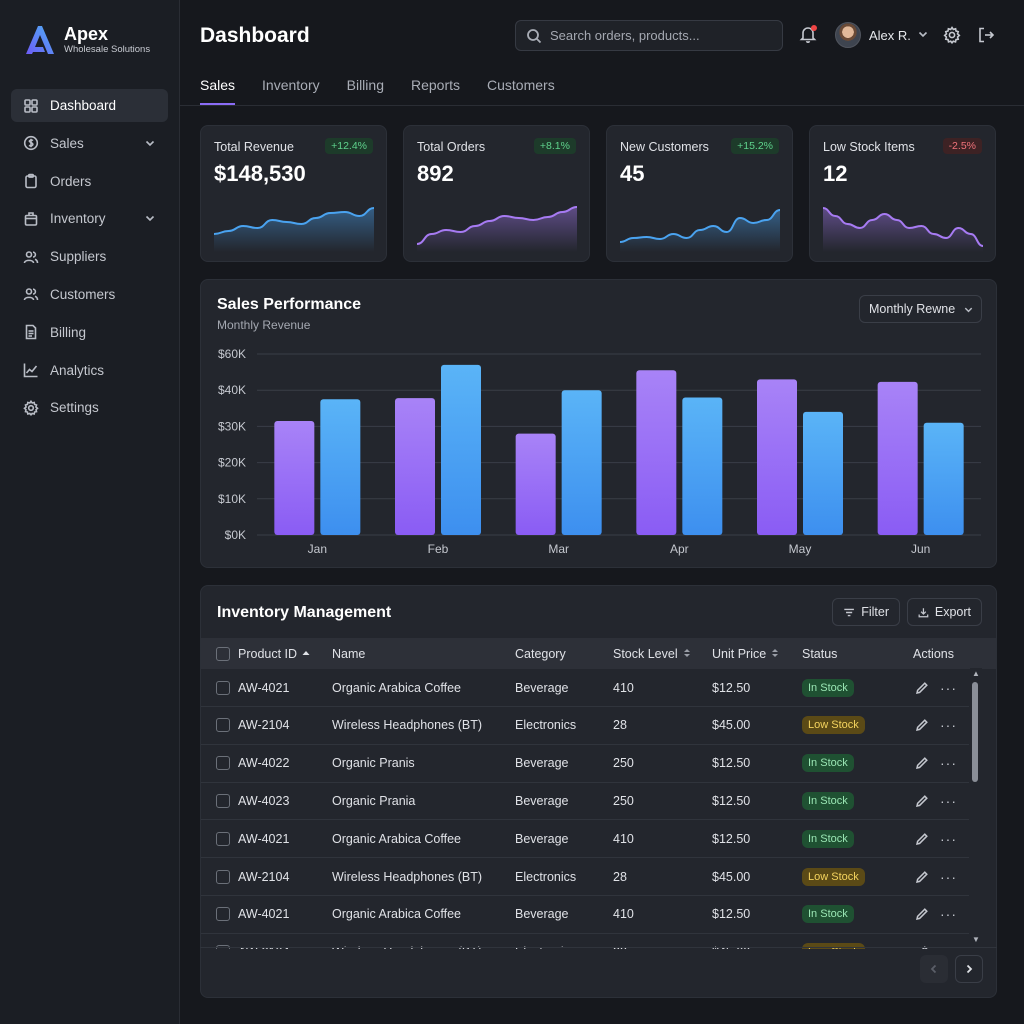 This screenshot has height=1024, width=1024. Describe the element at coordinates (218, 88) in the screenshot. I see `tab-sales: Sales` at that location.